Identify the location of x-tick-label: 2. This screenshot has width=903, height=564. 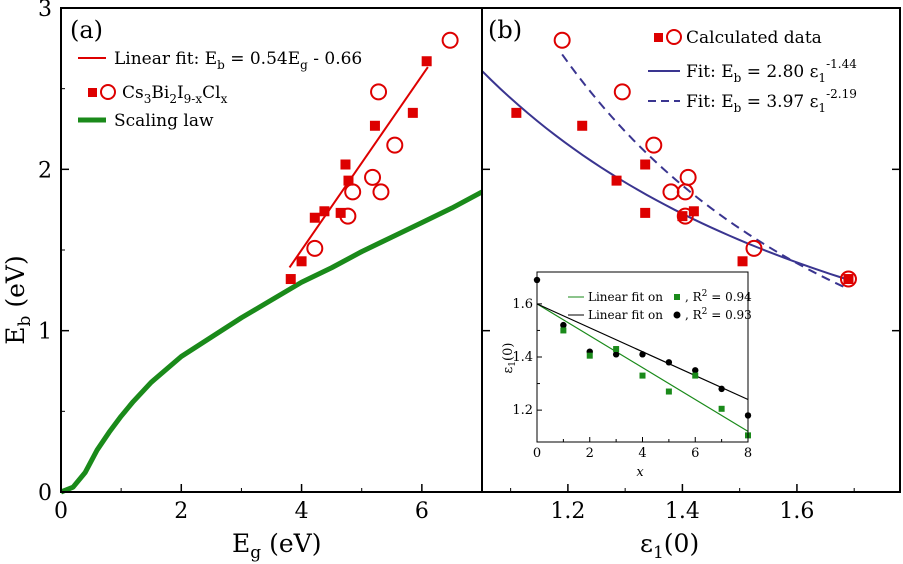
(181, 511).